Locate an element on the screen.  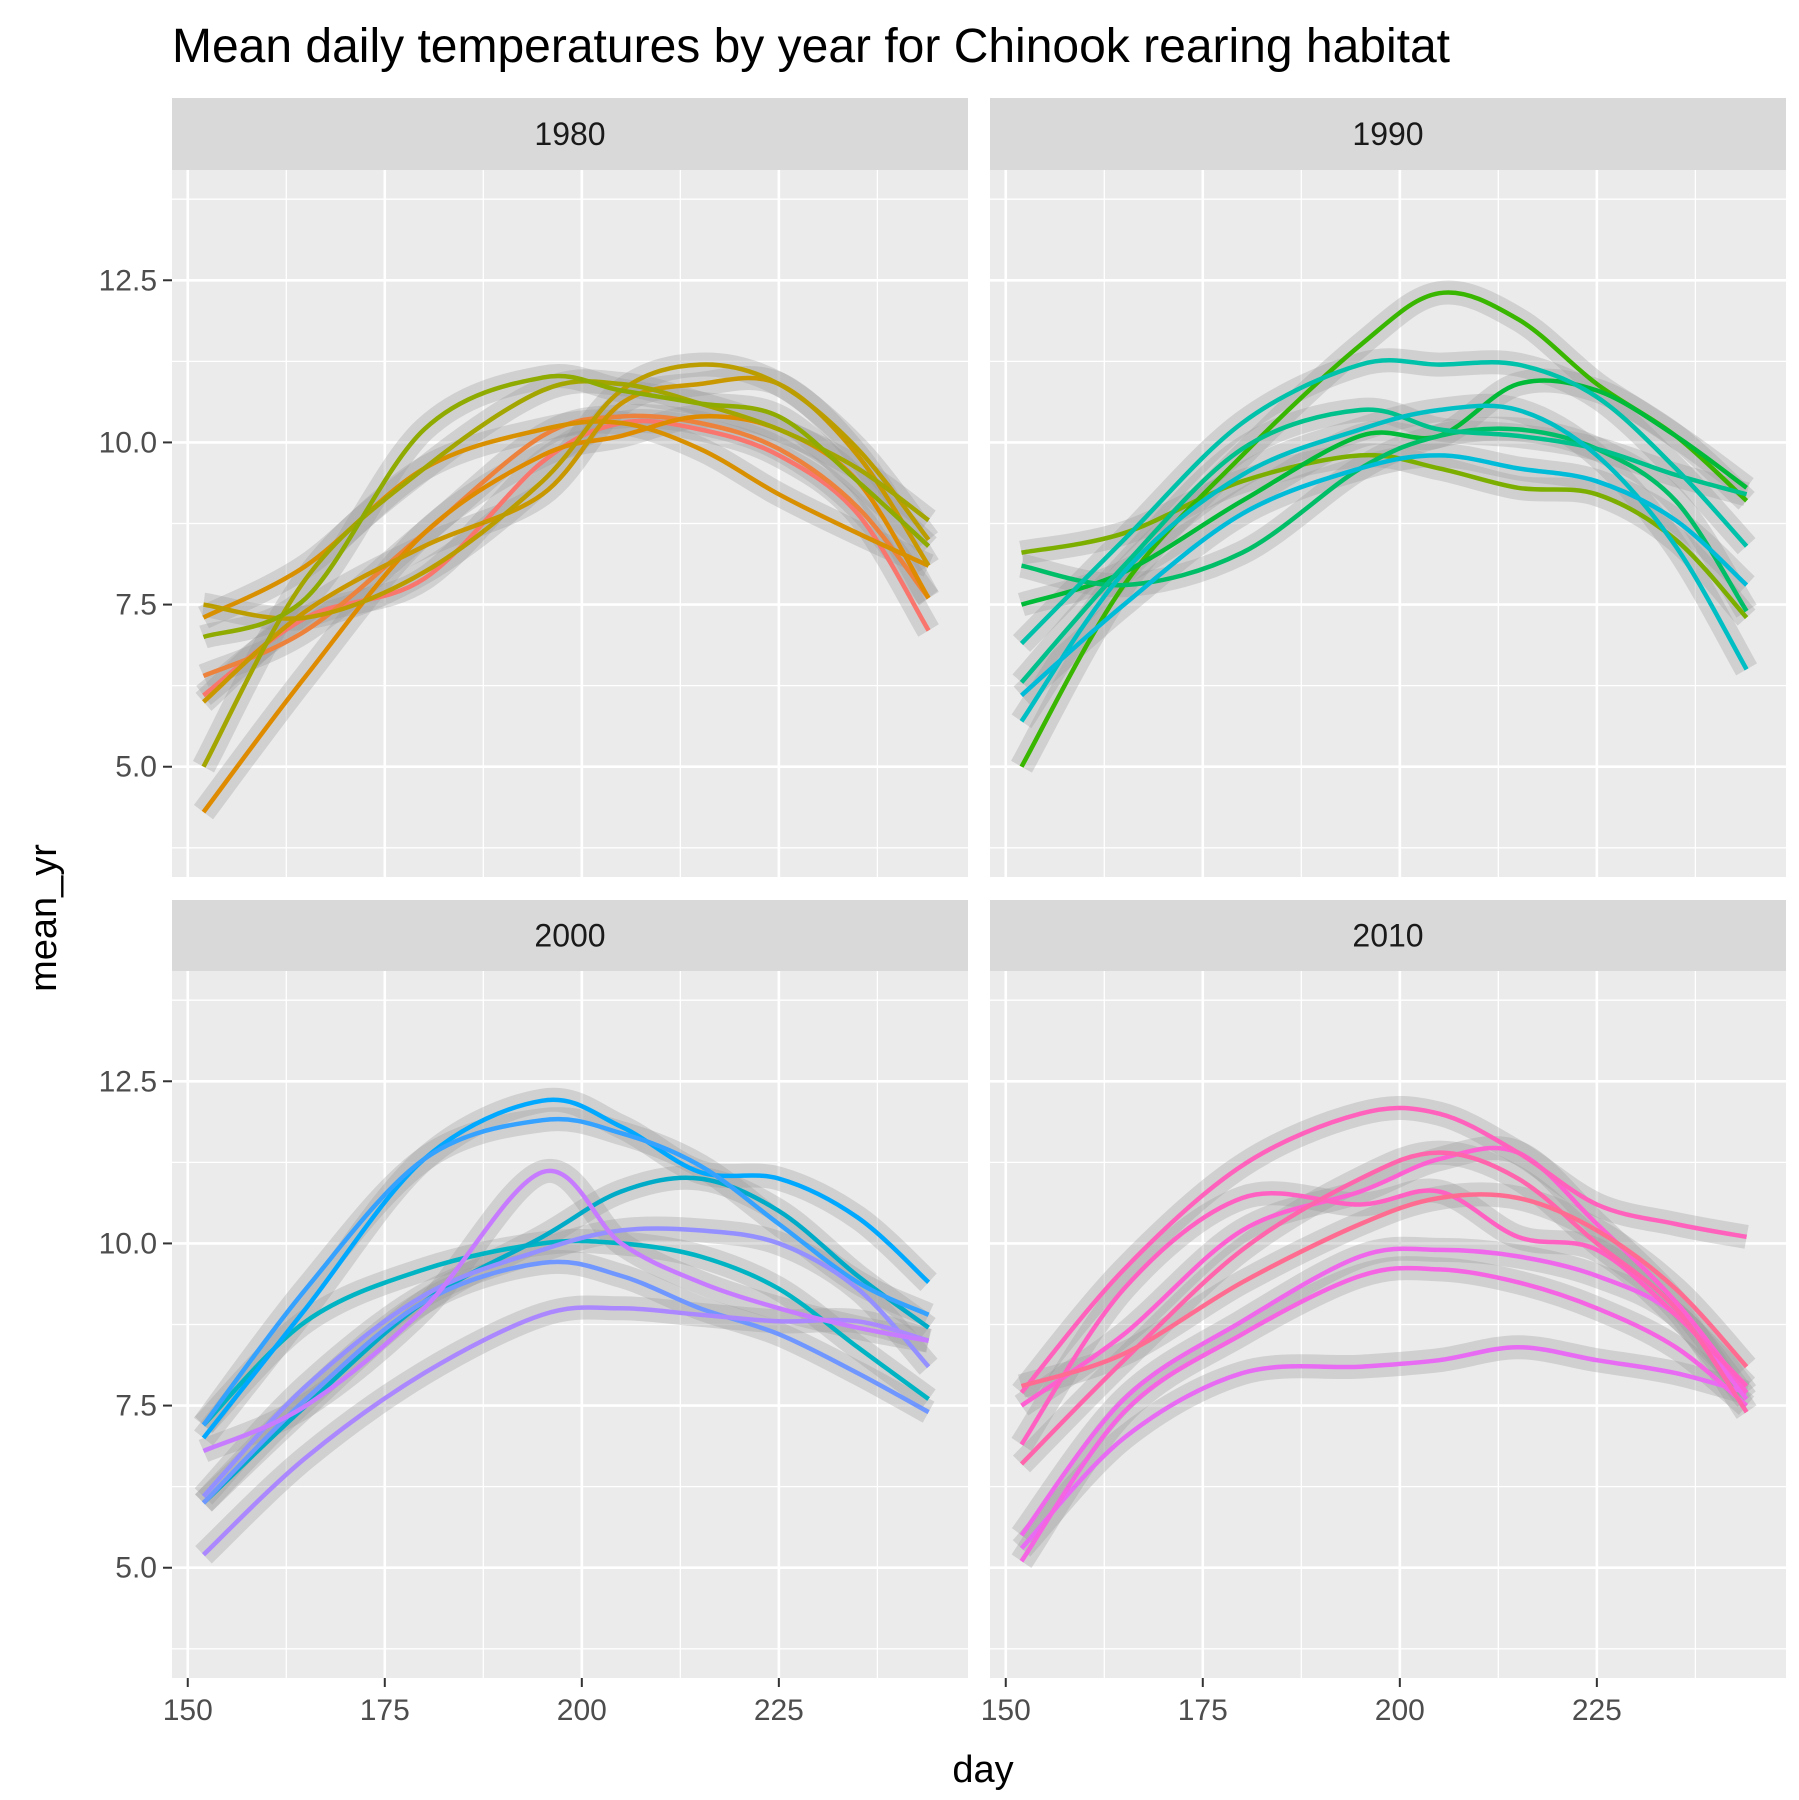
facet-strip-label: 2000 is located at coordinates (569, 936).